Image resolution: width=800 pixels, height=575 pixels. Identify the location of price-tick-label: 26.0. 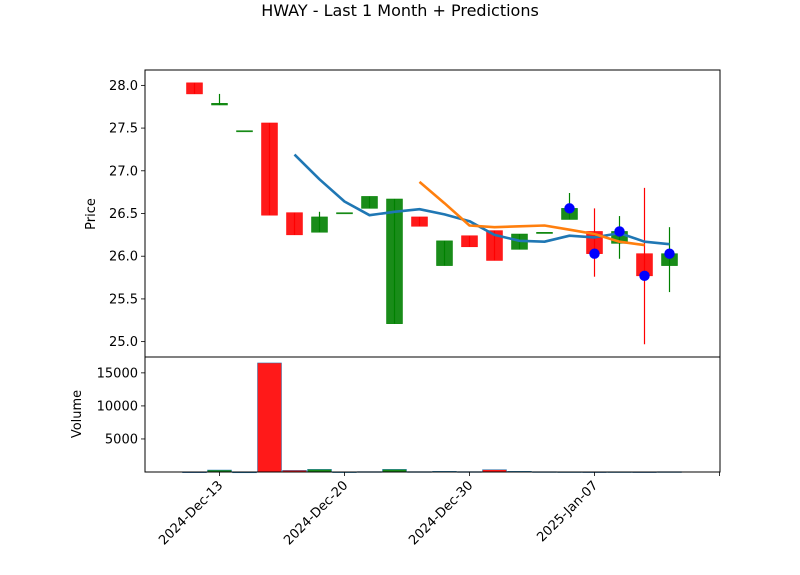
(123, 257).